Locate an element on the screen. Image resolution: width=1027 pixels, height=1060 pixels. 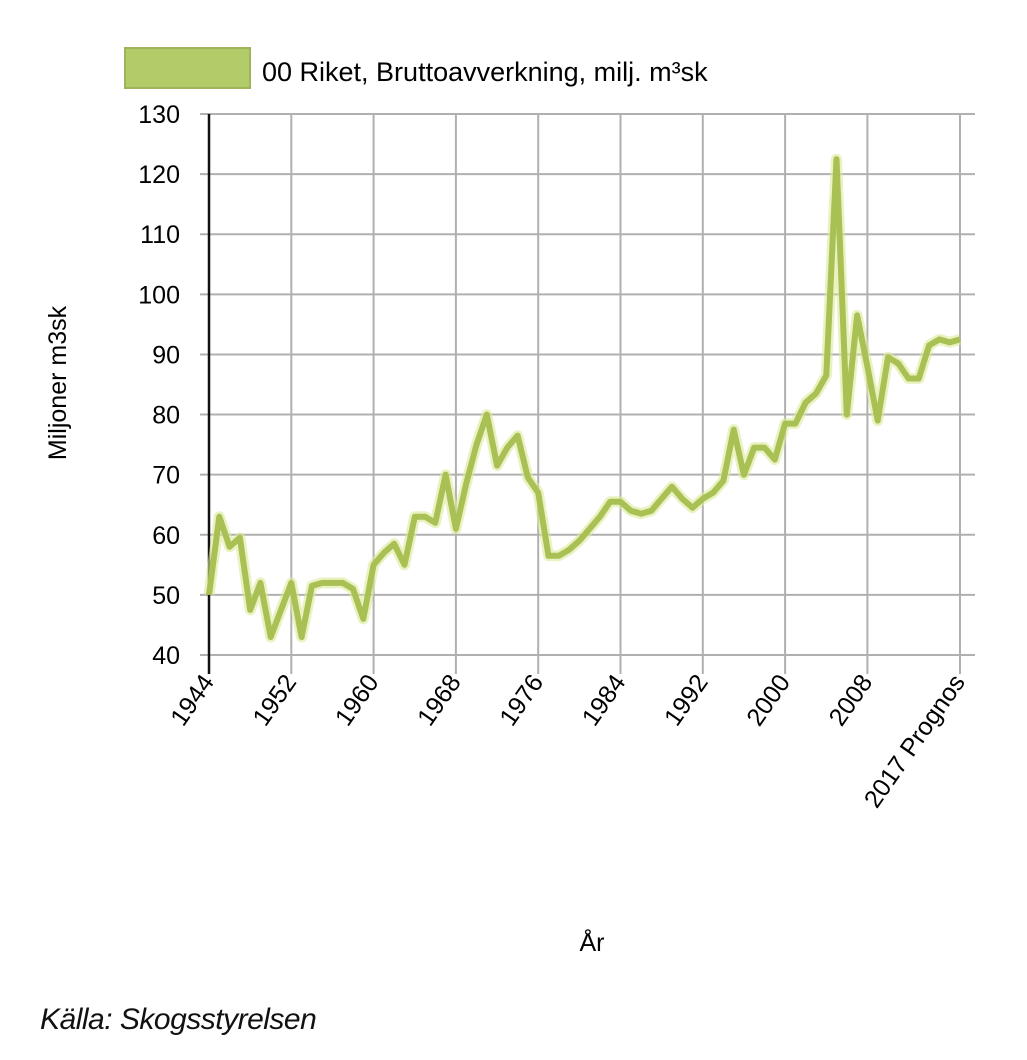
y-tick-label: 130 is located at coordinates (159, 115).